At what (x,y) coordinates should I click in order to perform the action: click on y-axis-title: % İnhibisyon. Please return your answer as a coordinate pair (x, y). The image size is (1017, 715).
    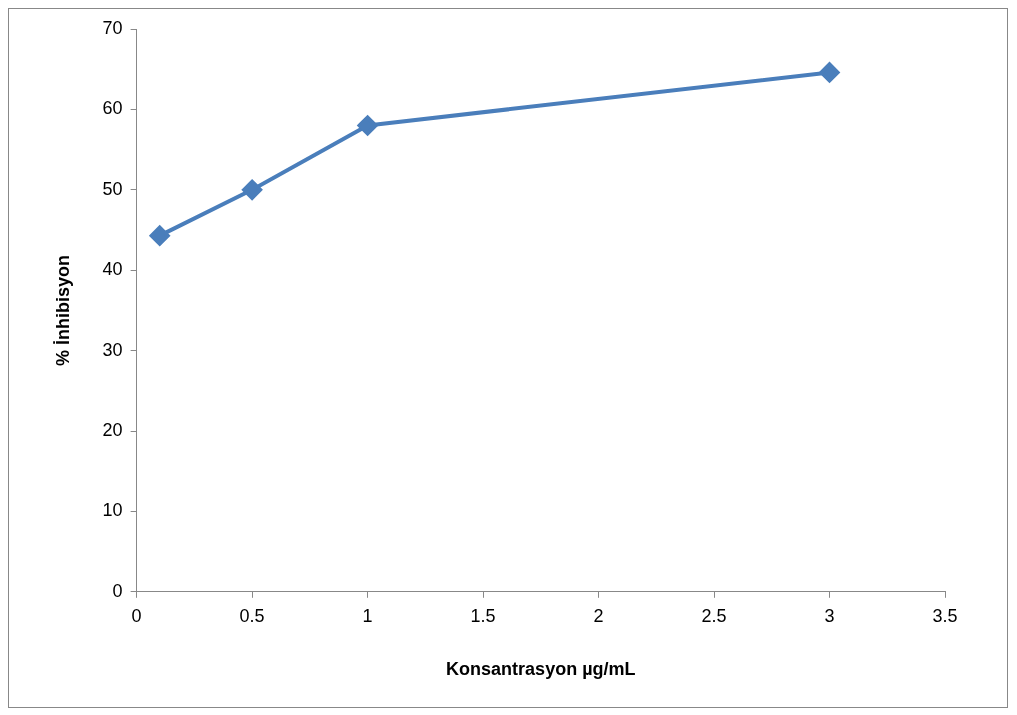
    Looking at the image, I should click on (62, 310).